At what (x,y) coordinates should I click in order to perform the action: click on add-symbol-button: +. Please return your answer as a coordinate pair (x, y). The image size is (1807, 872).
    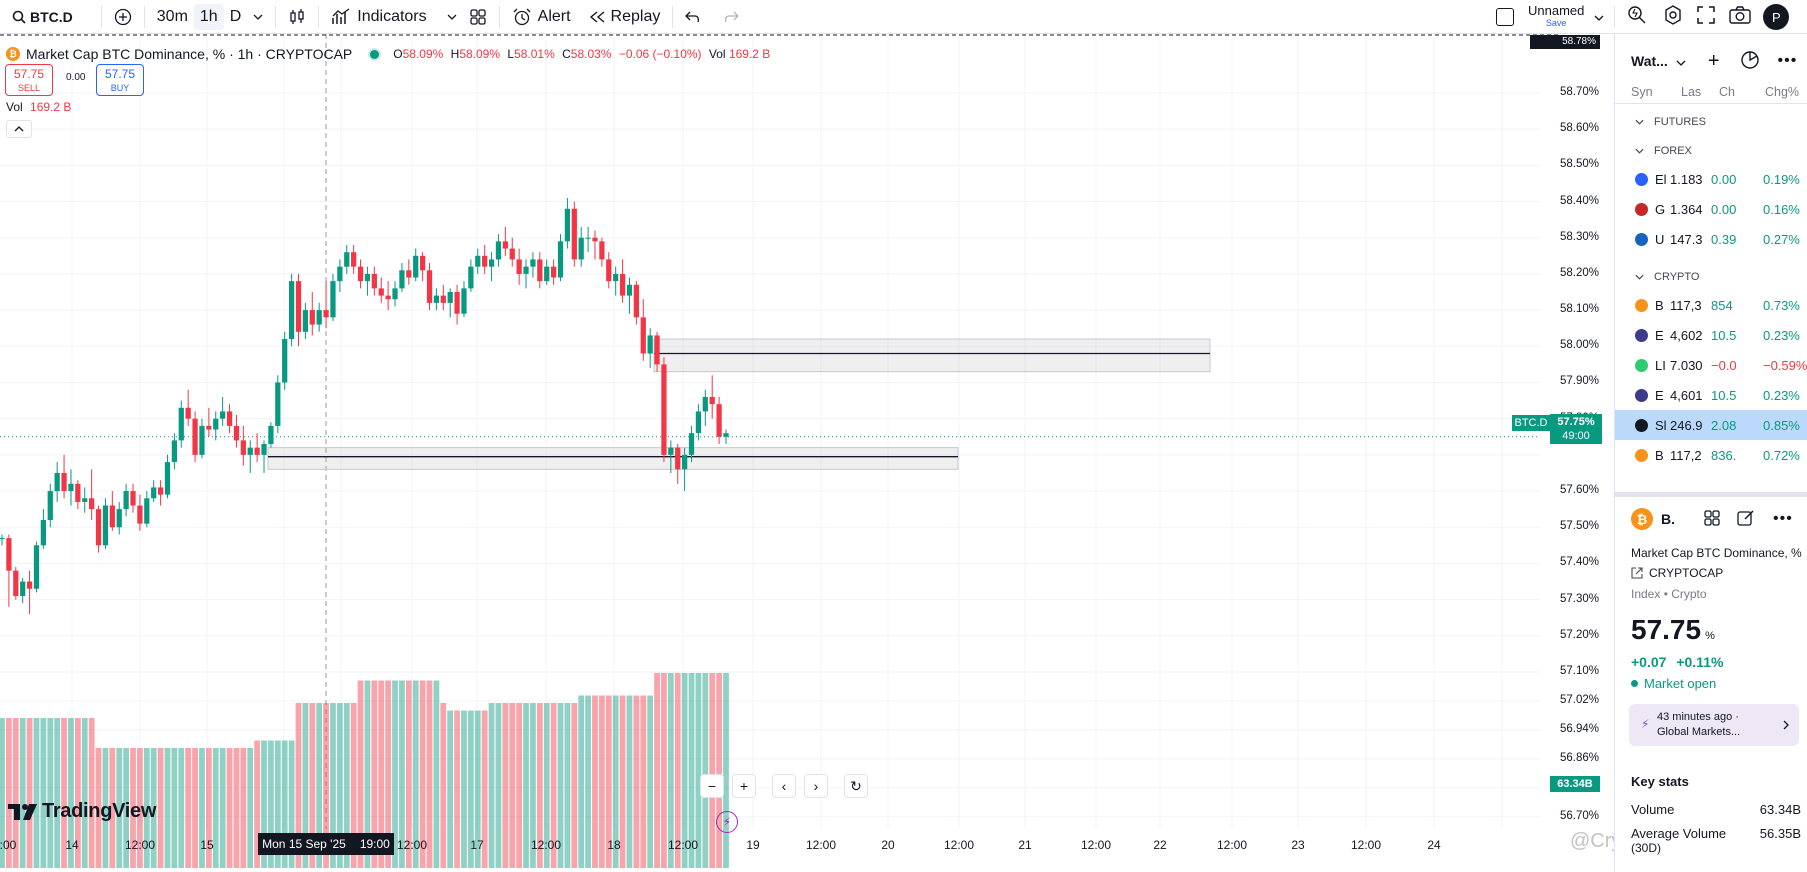
    Looking at the image, I should click on (1713, 60).